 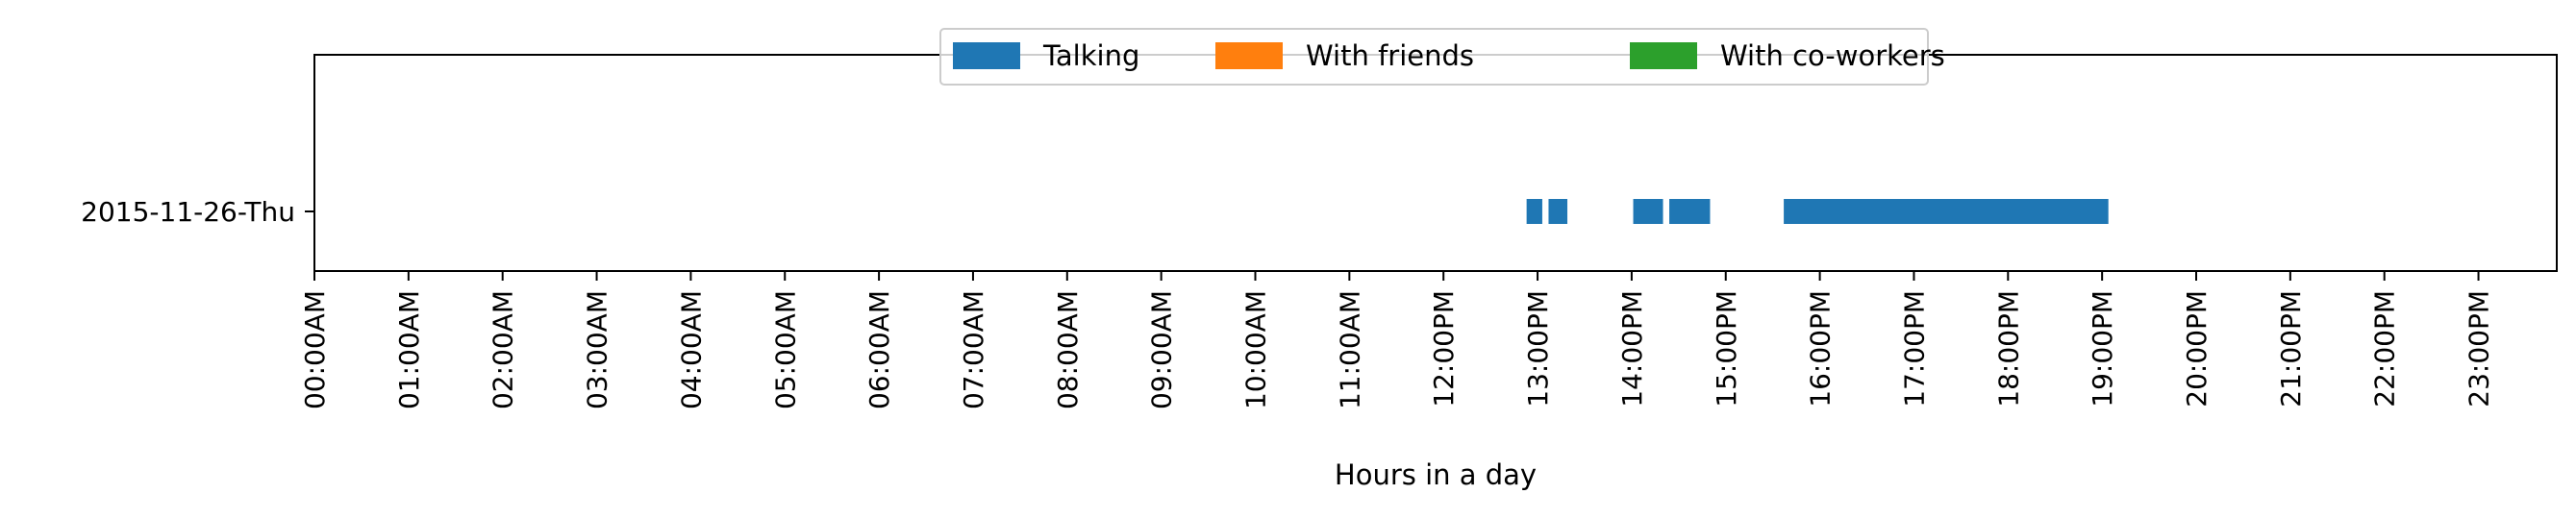 I want to click on x-tick-label: 13:00PM, so click(x=1538, y=349).